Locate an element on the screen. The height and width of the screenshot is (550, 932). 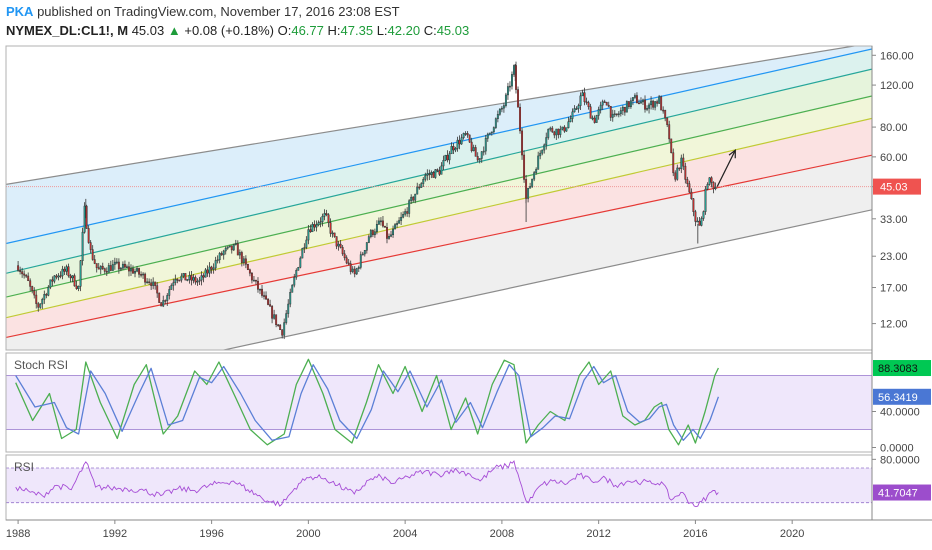
rsi-series is located at coordinates (367, 484).